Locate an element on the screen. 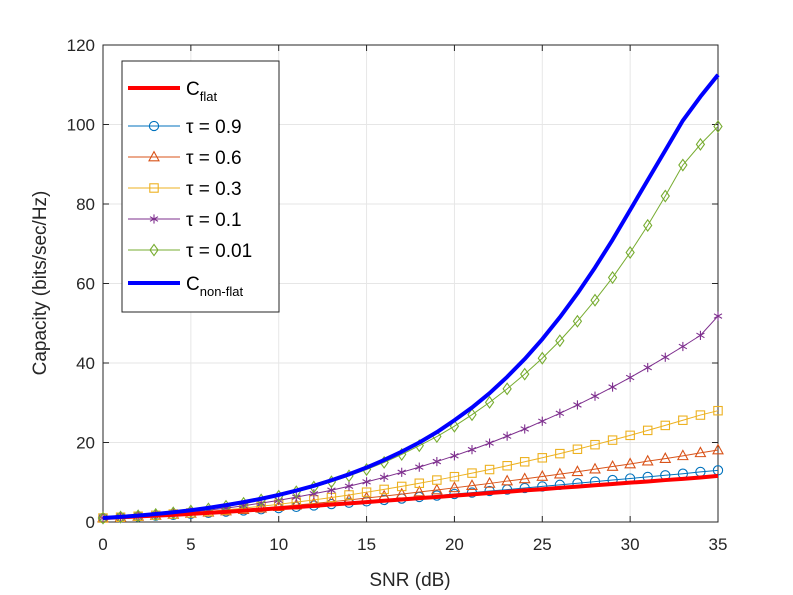 The height and width of the screenshot is (595, 793). legend-entry-non-flat: Cnon-flat is located at coordinates (185, 286).